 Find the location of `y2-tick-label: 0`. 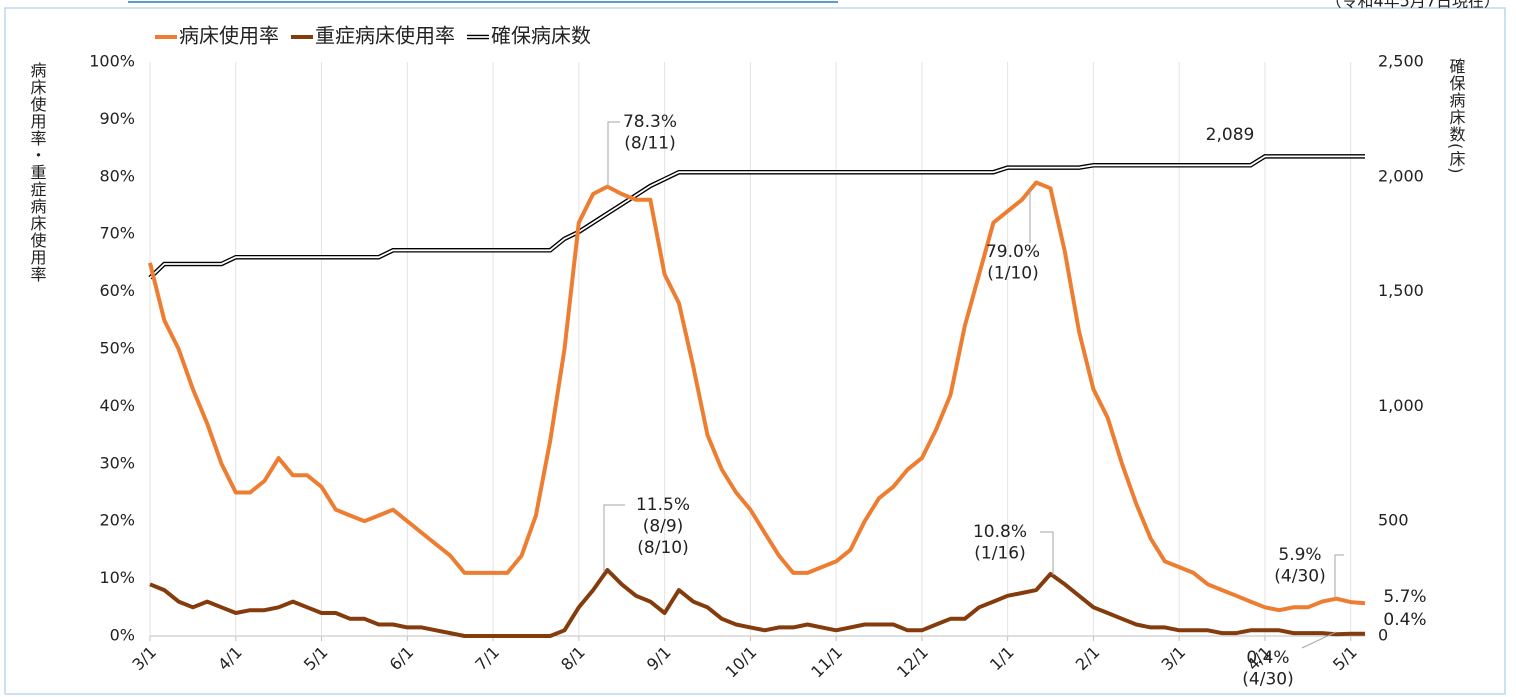

y2-tick-label: 0 is located at coordinates (1383, 635).